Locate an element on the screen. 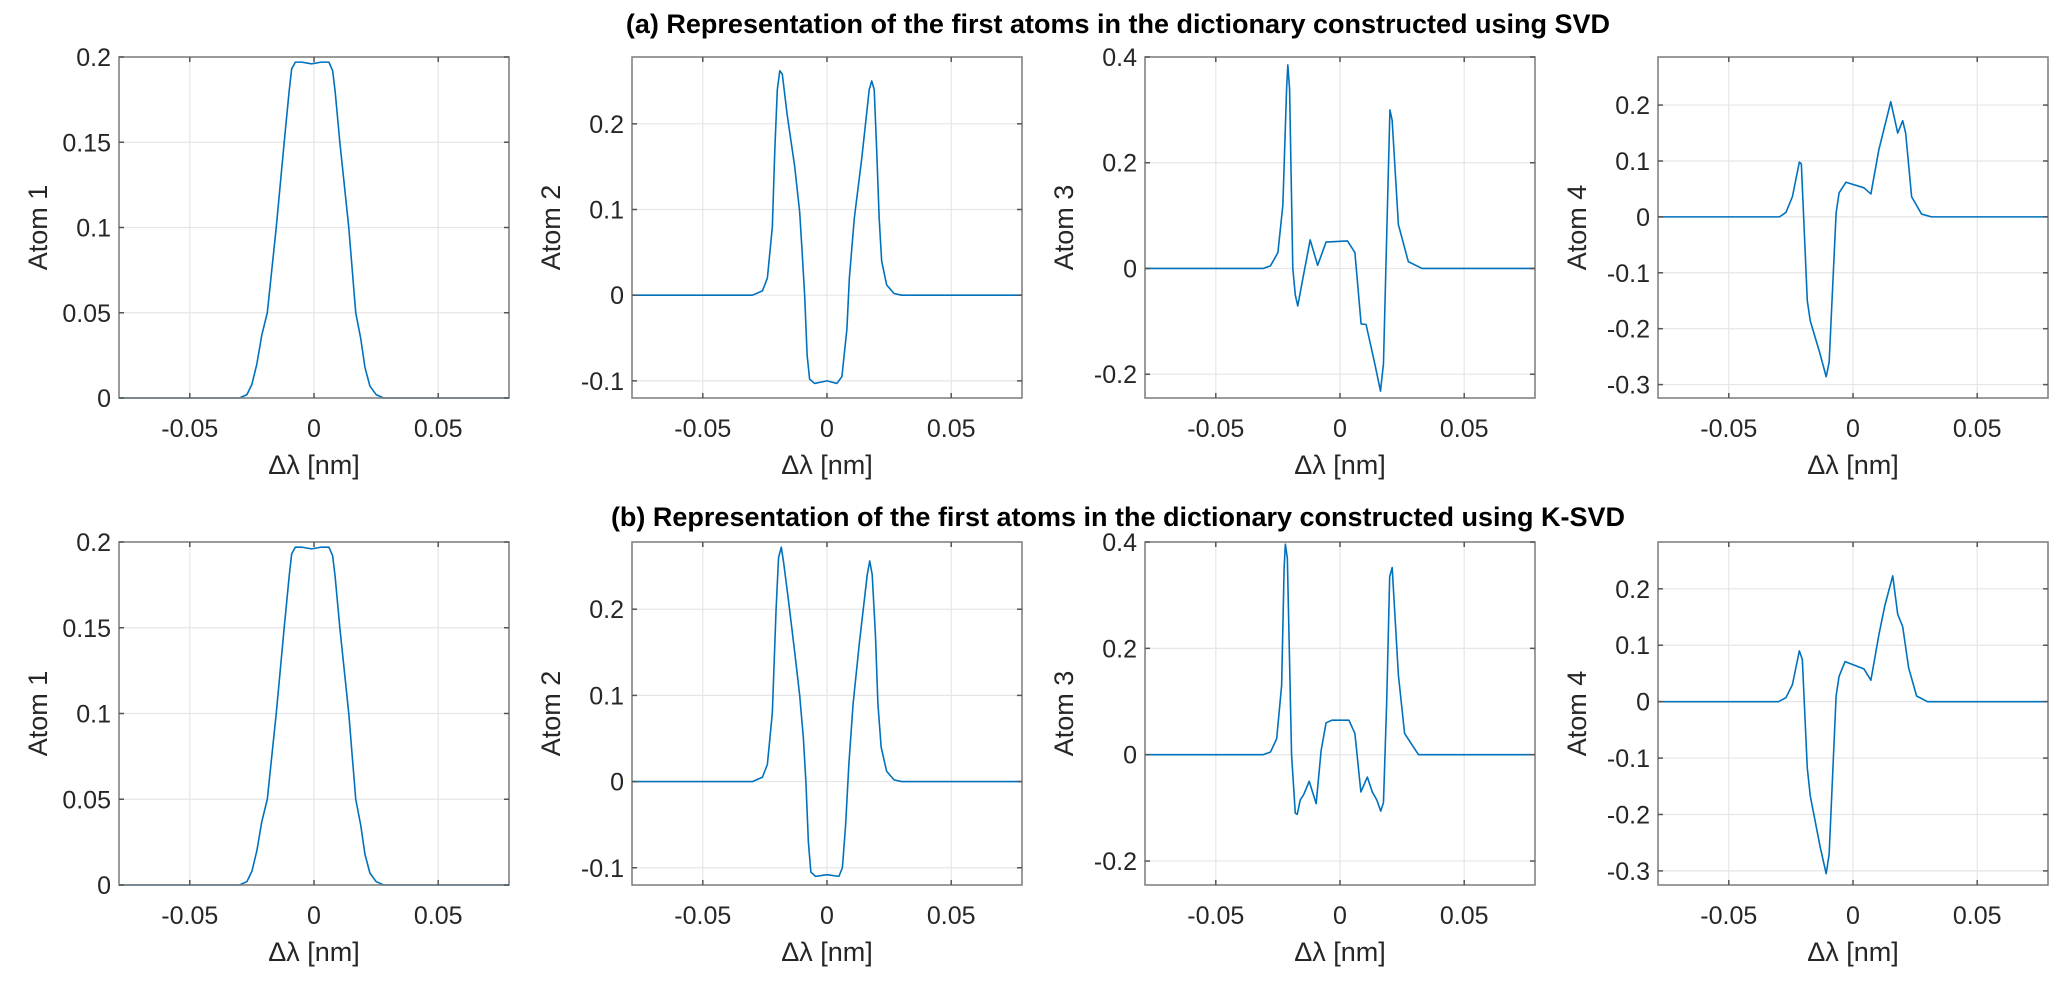 Image resolution: width=2067 pixels, height=982 pixels. subplot-b-atom-3: -0.05 0 0.05 -0.2 0 0.2 0.4 Δλ [nm] Atom 3 is located at coordinates (1292, 748).